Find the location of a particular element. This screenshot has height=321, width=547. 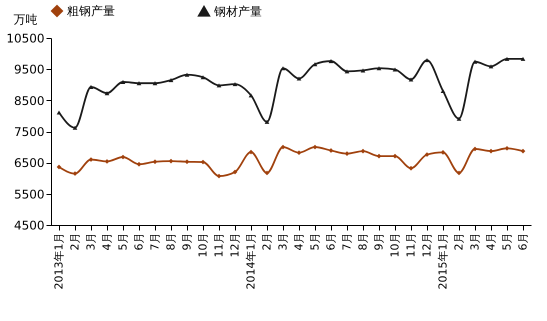

y-tick-label: 7500 is located at coordinates (29, 132).